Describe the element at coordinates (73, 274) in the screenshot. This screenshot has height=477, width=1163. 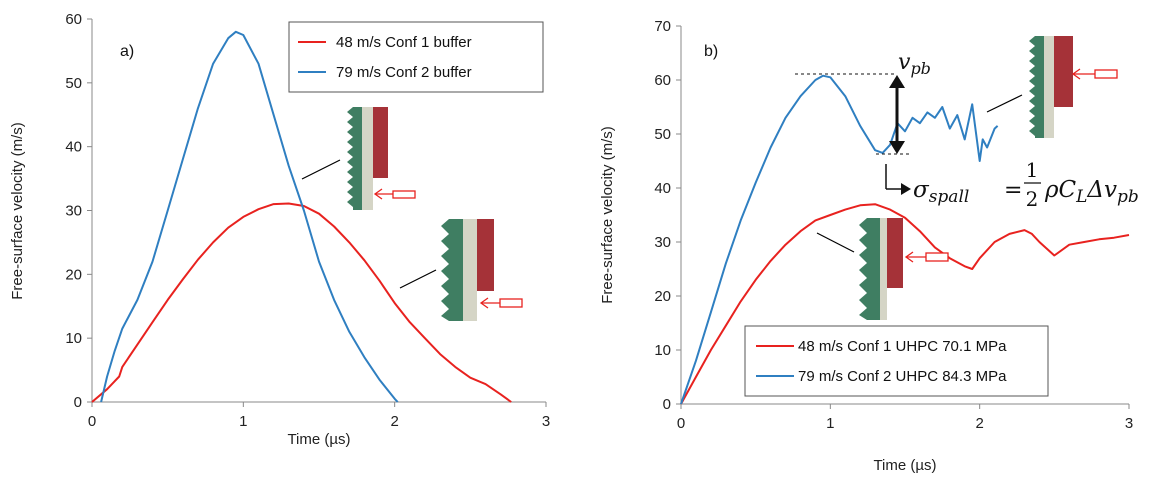
I see `panel-a-y-tick-label: 20` at that location.